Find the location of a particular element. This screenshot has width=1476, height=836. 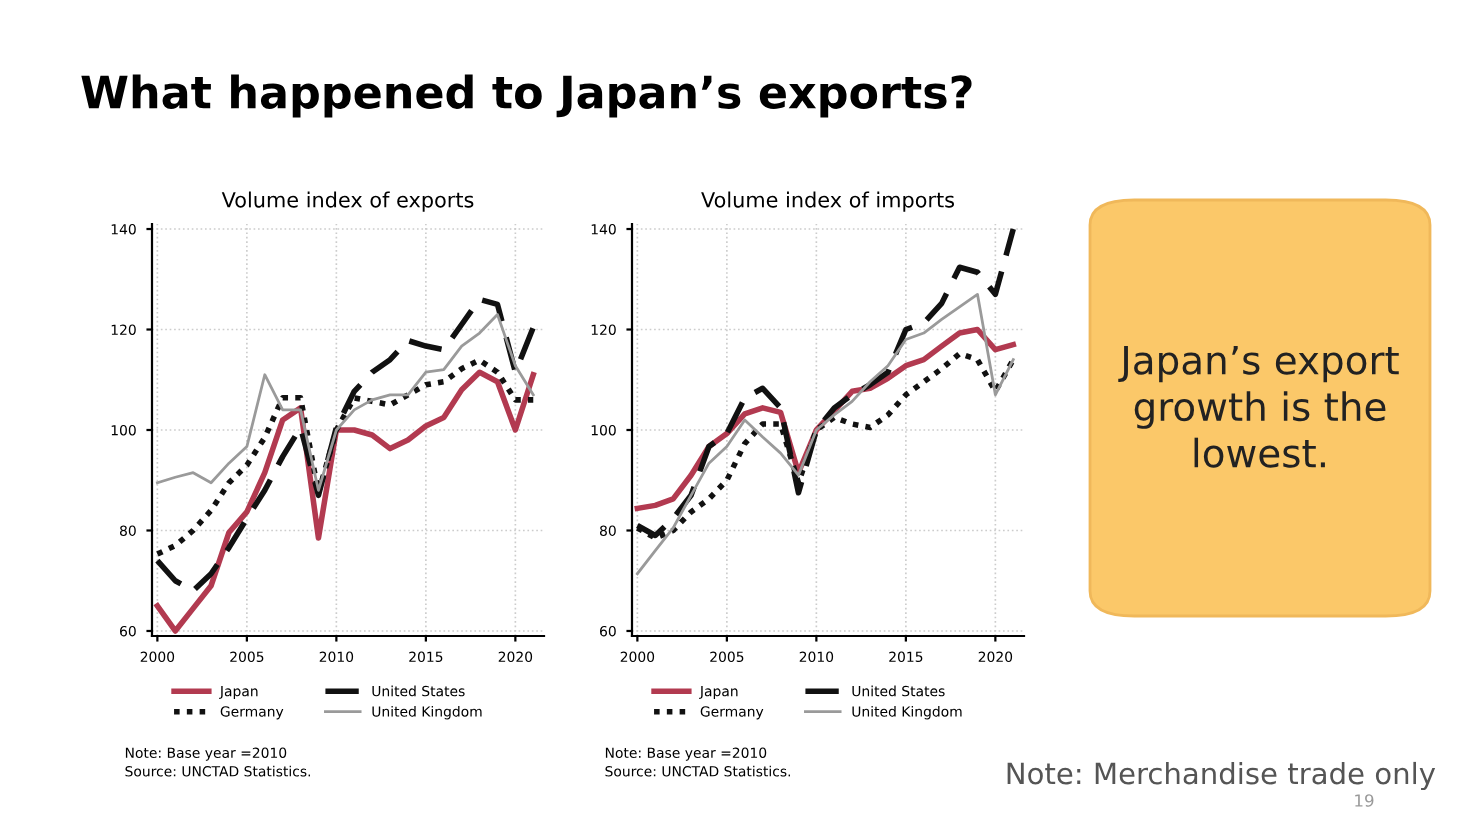

text: What happened to Japan’s exports? is located at coordinates (526, 96).